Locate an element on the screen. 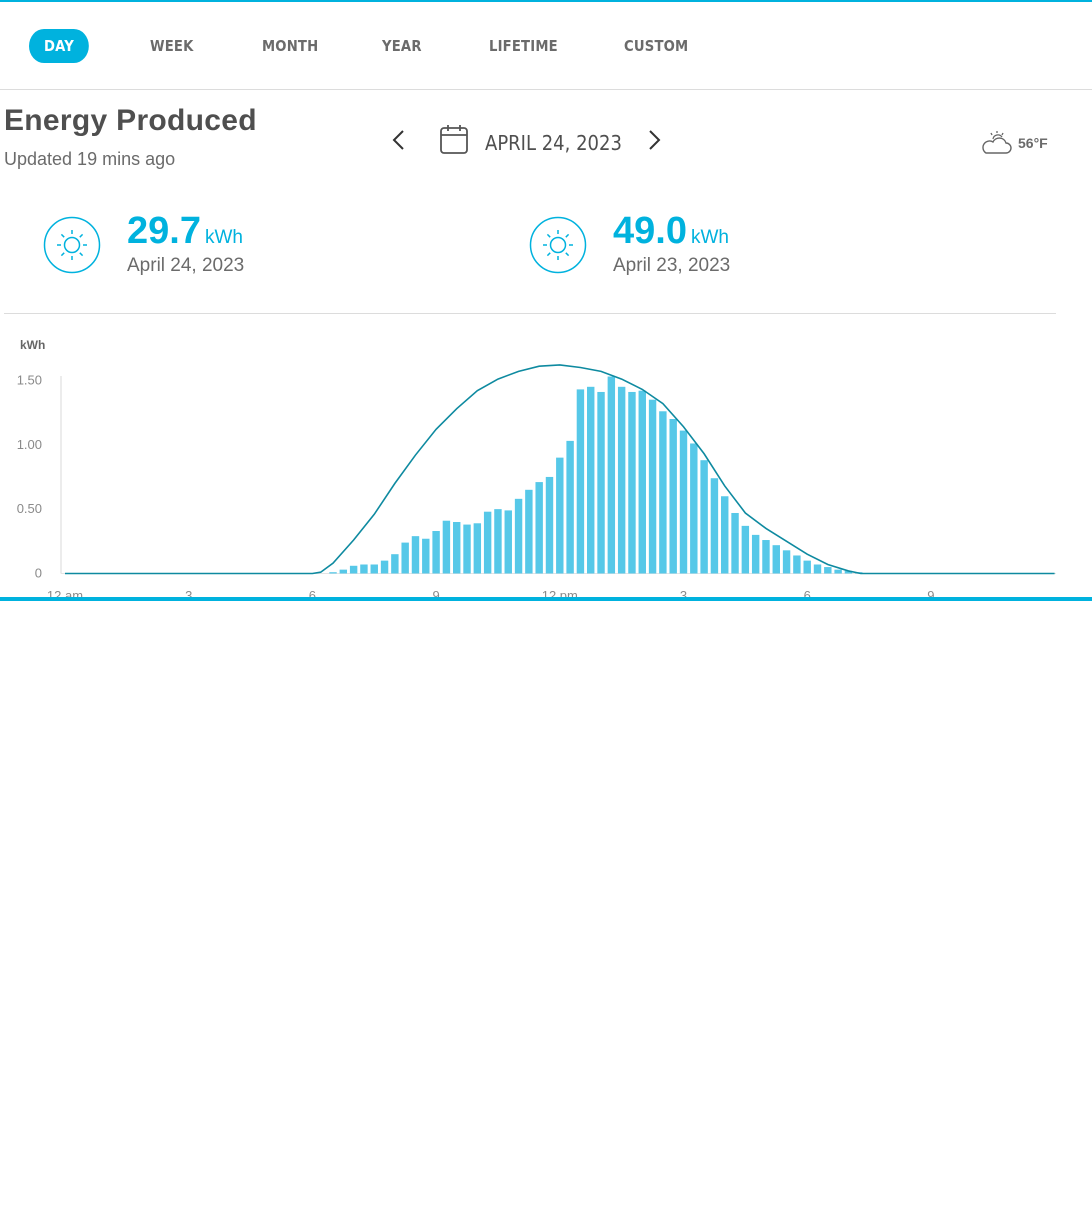 This screenshot has width=1092, height=1210. chevron-left-icon is located at coordinates (398, 140).